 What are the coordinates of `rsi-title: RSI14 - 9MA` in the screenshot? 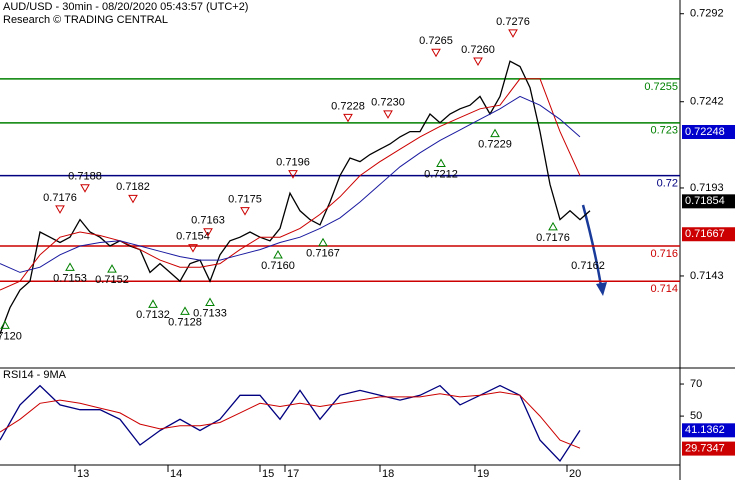 It's located at (35, 375).